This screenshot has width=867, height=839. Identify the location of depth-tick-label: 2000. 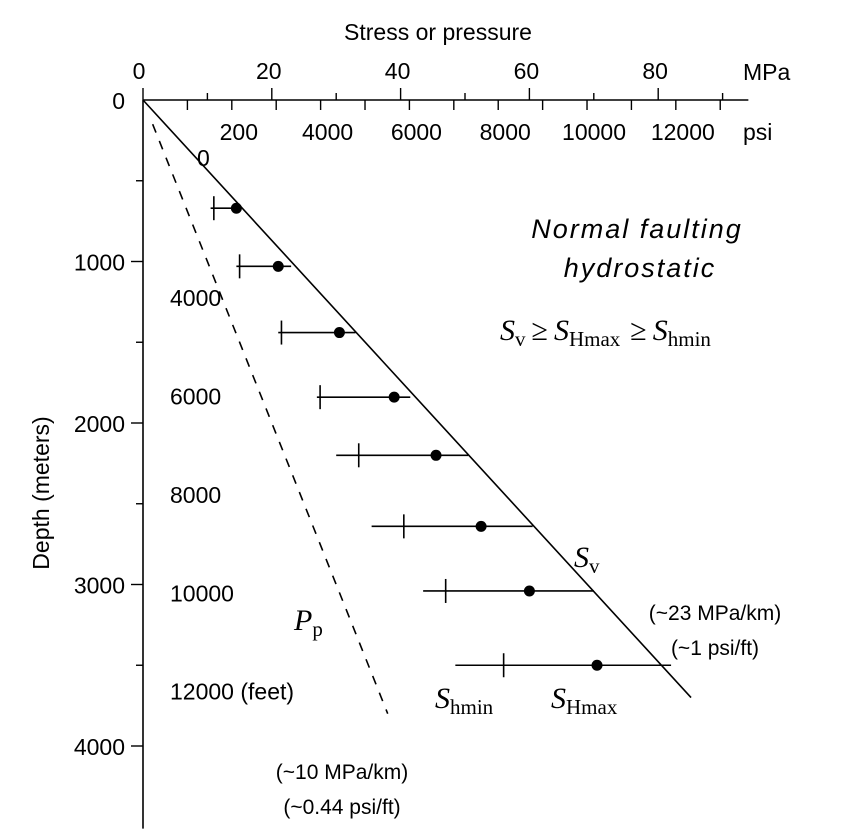
(99, 424).